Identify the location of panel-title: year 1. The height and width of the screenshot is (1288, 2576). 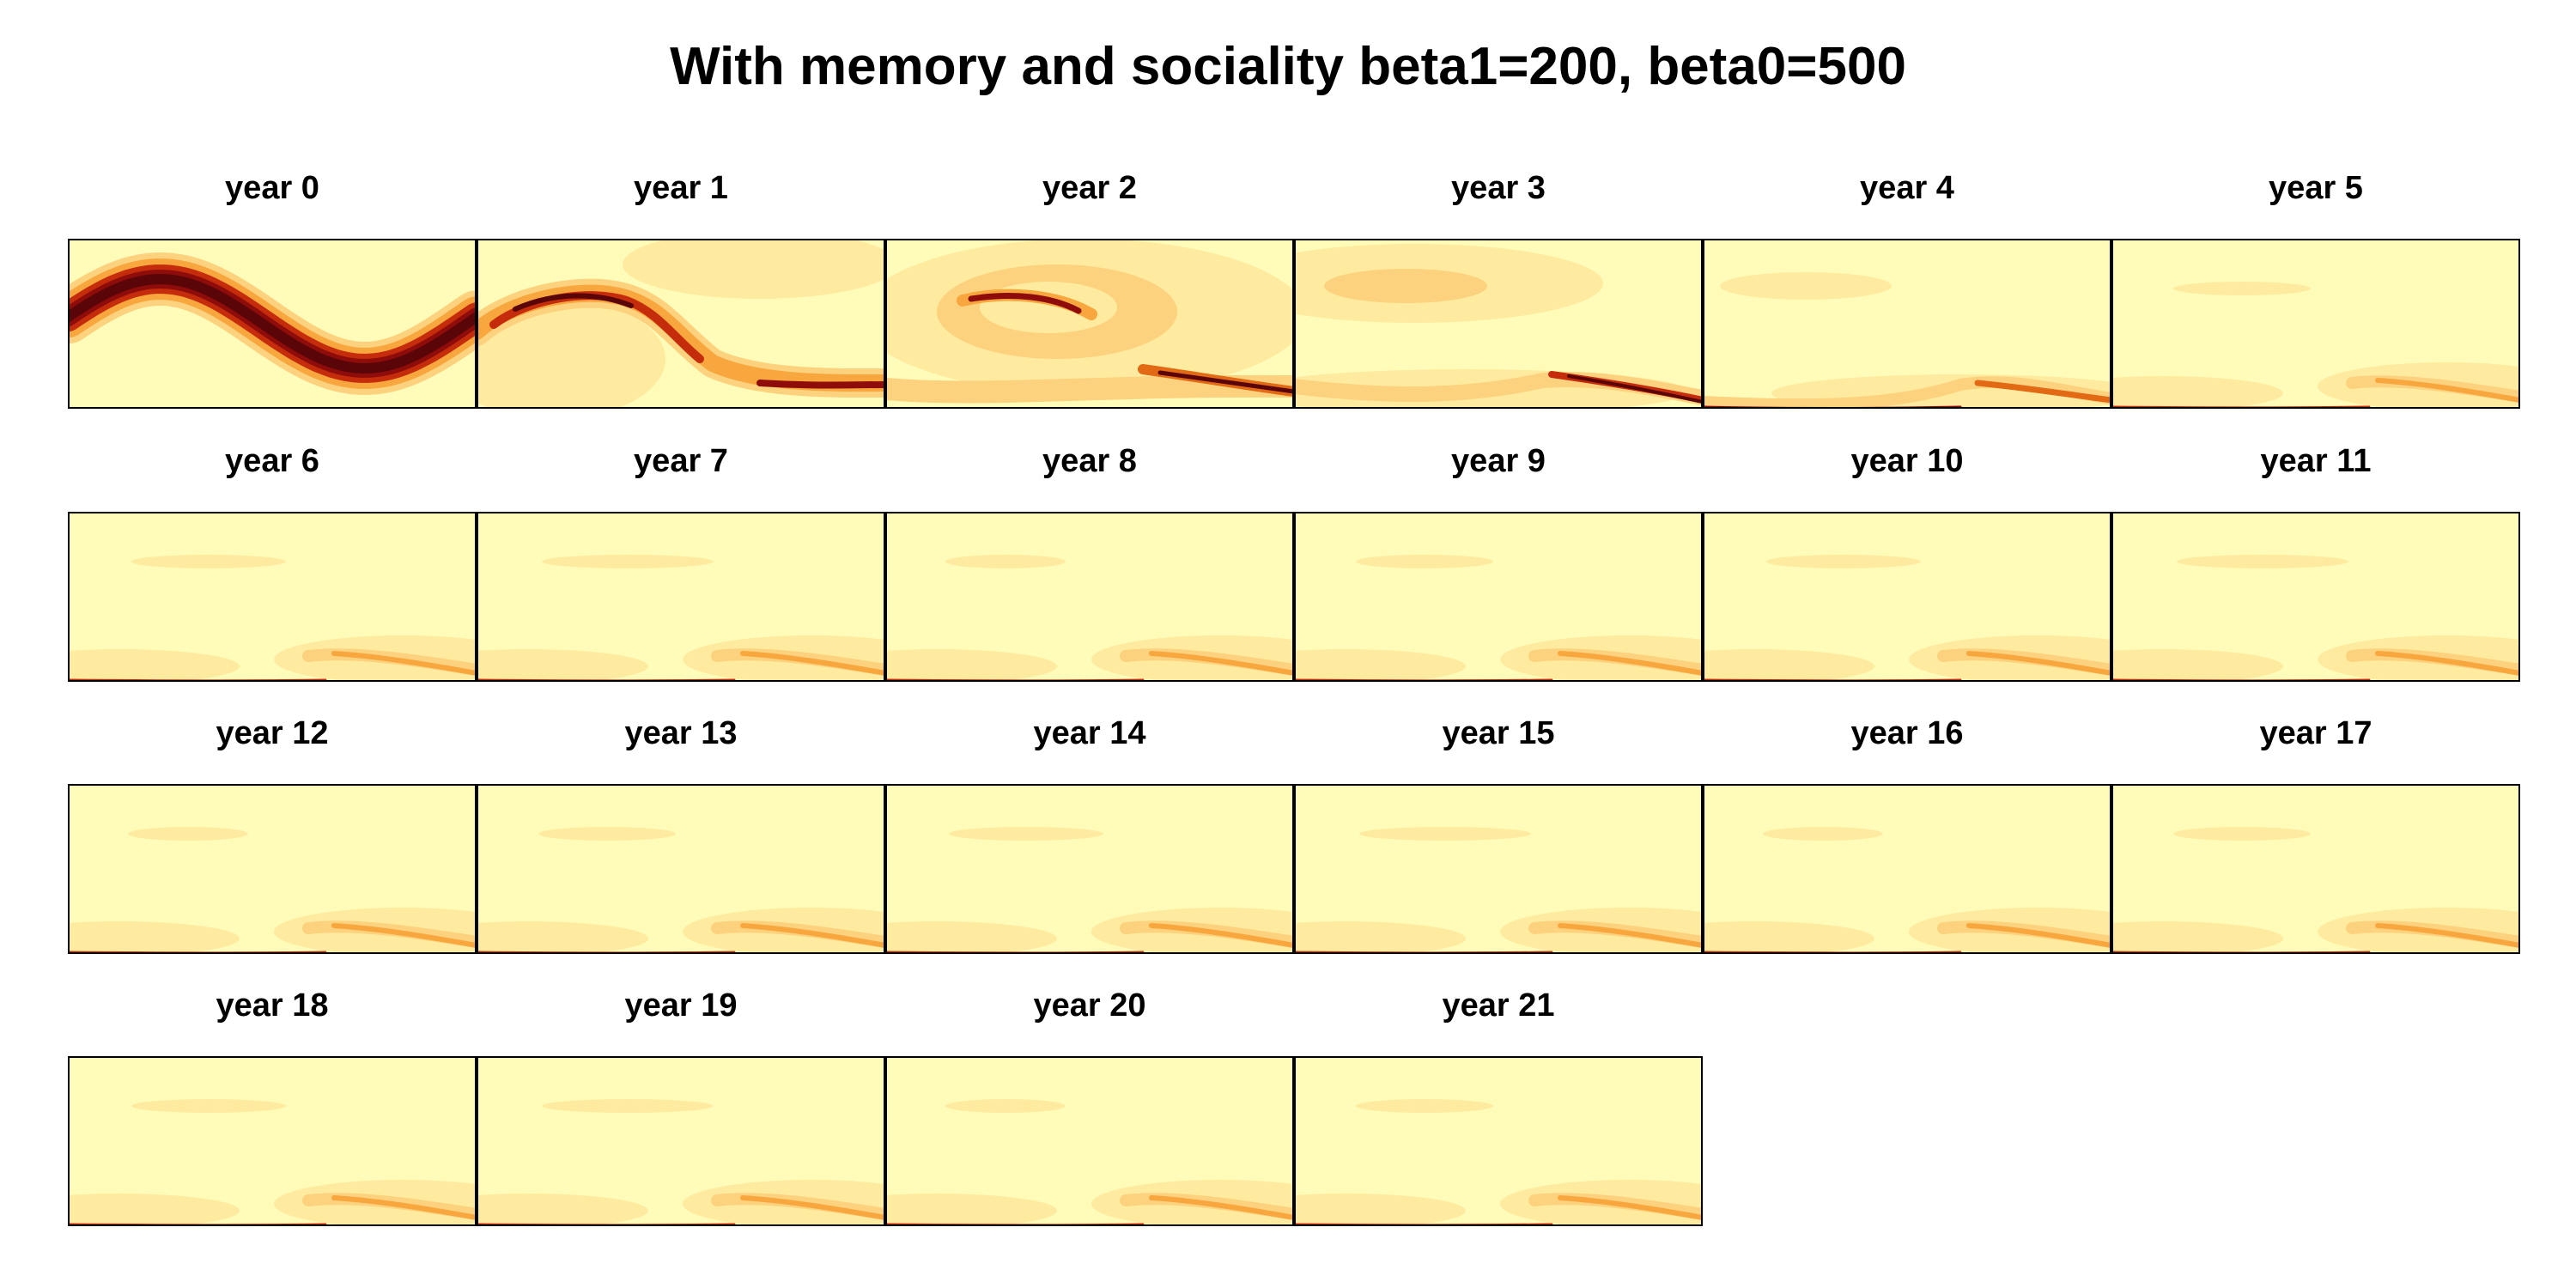
(681, 188).